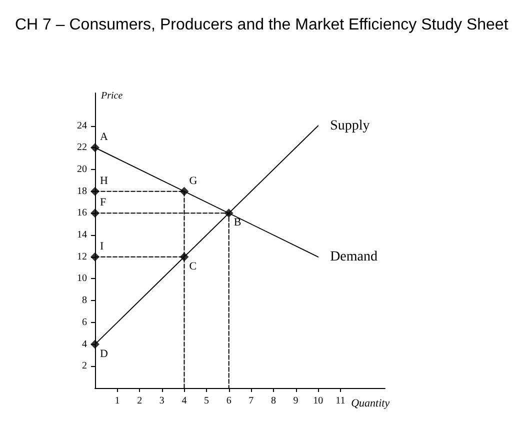 The height and width of the screenshot is (438, 522). I want to click on y-tick-label: 16, so click(82, 213).